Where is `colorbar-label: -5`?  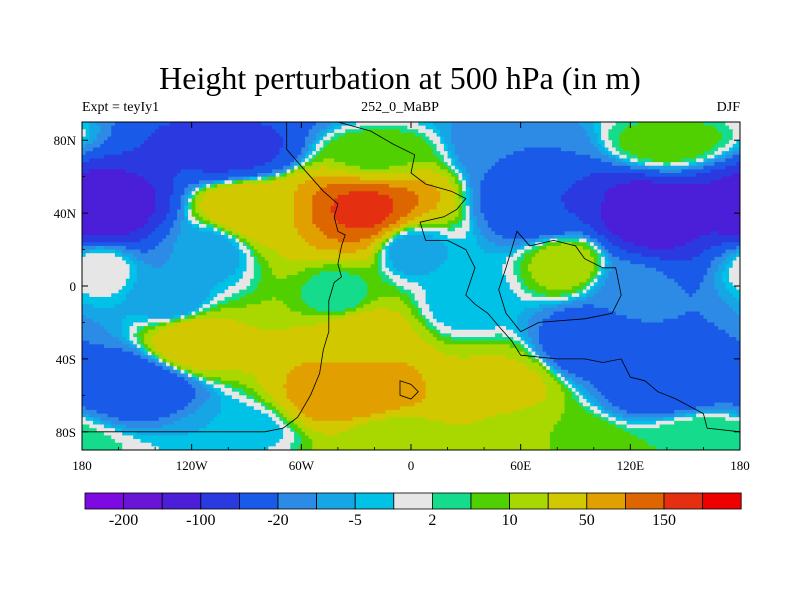 colorbar-label: -5 is located at coordinates (355, 520).